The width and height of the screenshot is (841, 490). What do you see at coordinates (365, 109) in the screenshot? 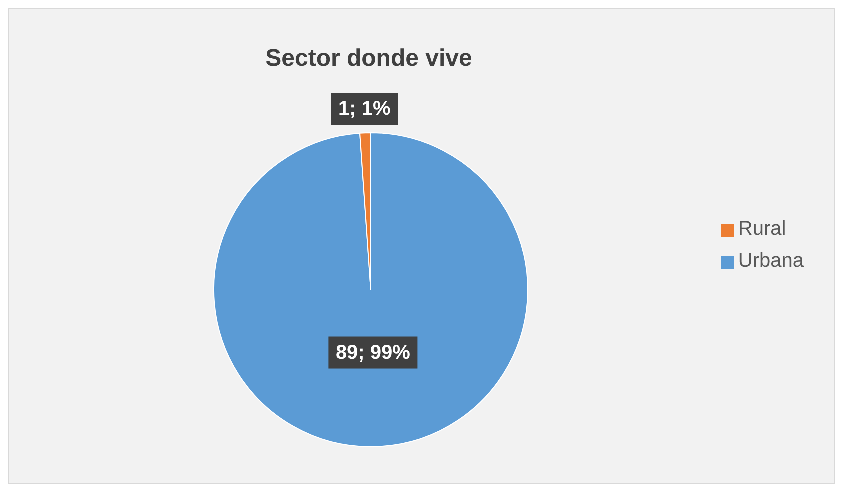
I see `data-label: 1; 1%` at bounding box center [365, 109].